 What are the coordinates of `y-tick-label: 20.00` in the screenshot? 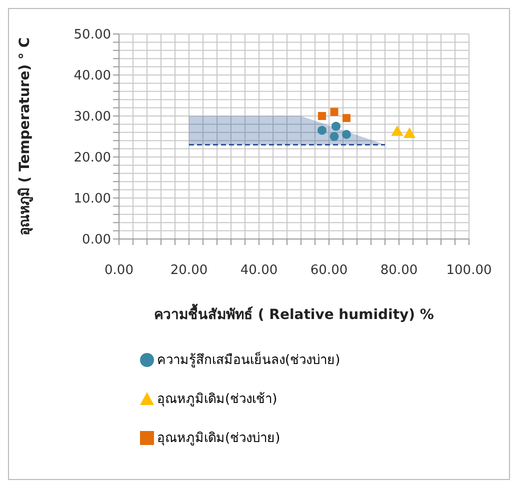 It's located at (92, 158).